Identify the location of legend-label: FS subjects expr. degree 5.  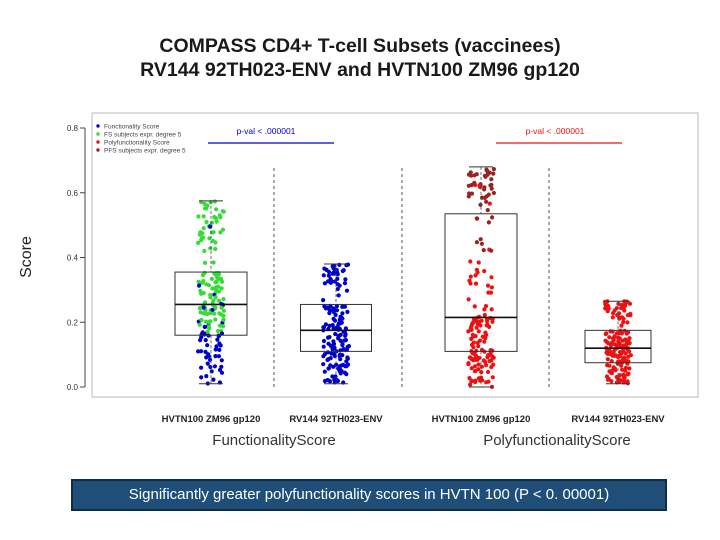
(143, 135).